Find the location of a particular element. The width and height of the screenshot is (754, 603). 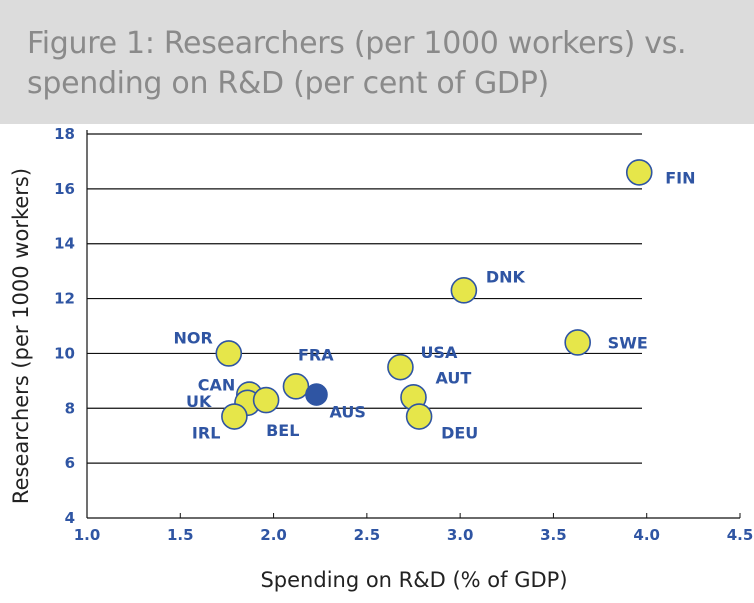

x-tick-label-2.0: 2.0 is located at coordinates (273, 535).